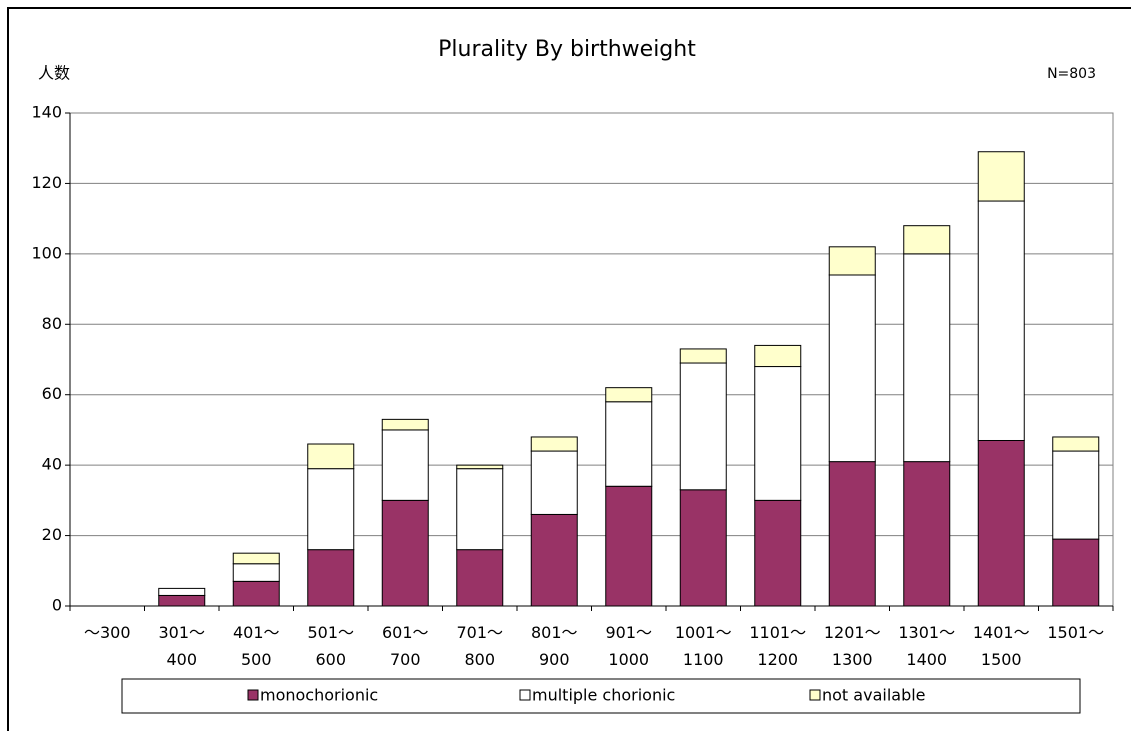 This screenshot has height=731, width=1131. Describe the element at coordinates (181, 646) in the screenshot. I see `x-tick-label: 301～ 400` at that location.